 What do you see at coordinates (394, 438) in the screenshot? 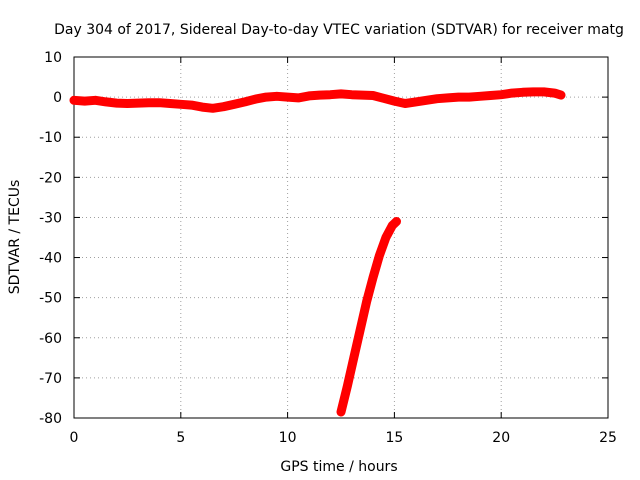
I see `x-tick-label: 15` at bounding box center [394, 438].